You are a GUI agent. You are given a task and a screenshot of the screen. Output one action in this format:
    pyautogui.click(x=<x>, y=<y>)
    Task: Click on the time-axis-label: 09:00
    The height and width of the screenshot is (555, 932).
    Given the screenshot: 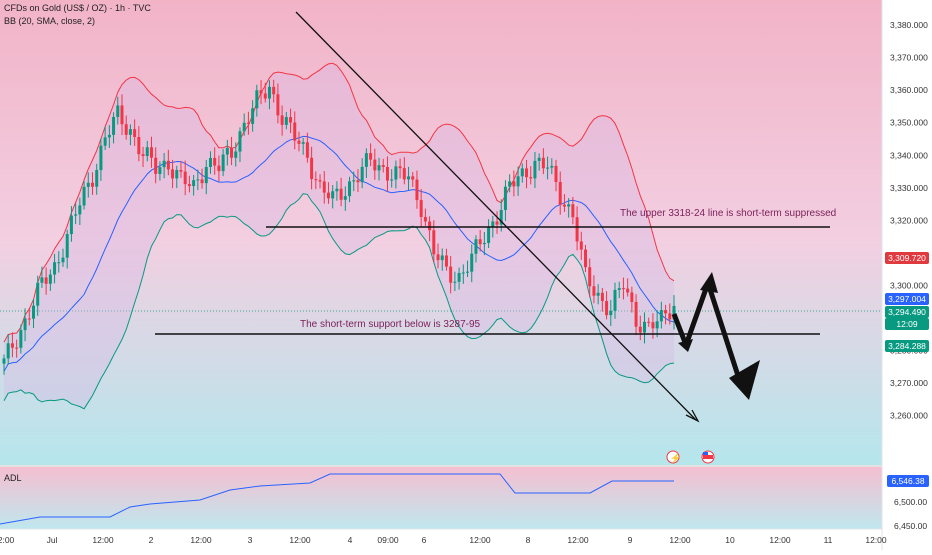 What is the action you would take?
    pyautogui.click(x=388, y=540)
    